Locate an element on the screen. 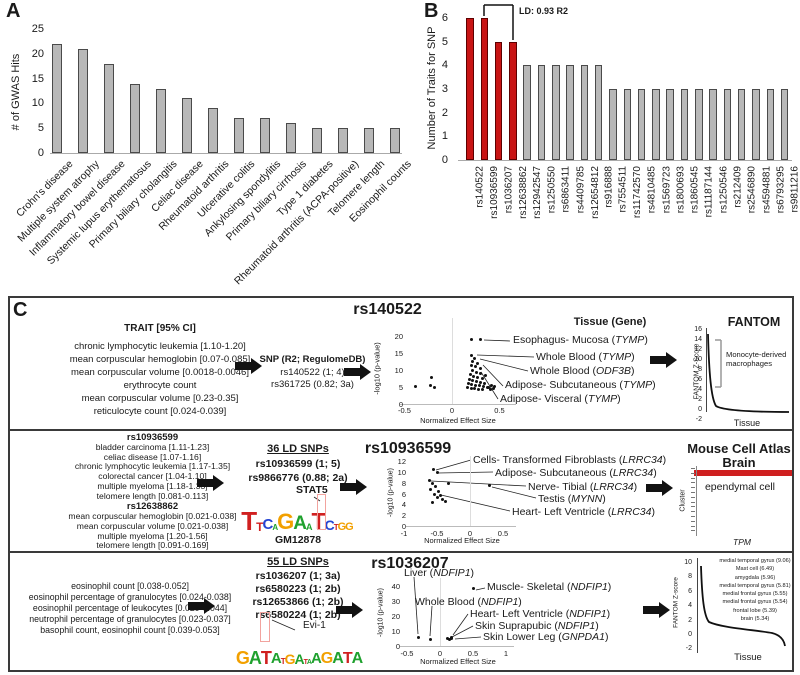  scatter-x-tick: 0 is located at coordinates (440, 653).